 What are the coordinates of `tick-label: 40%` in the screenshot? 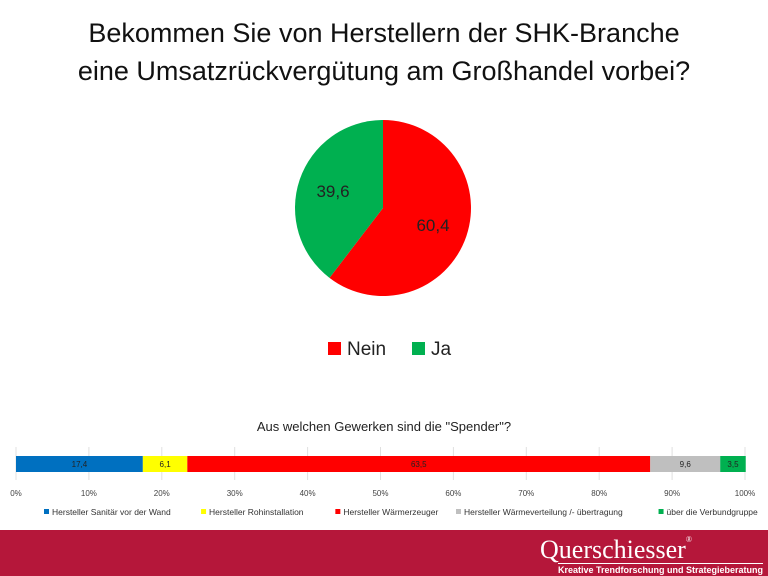 It's located at (308, 493).